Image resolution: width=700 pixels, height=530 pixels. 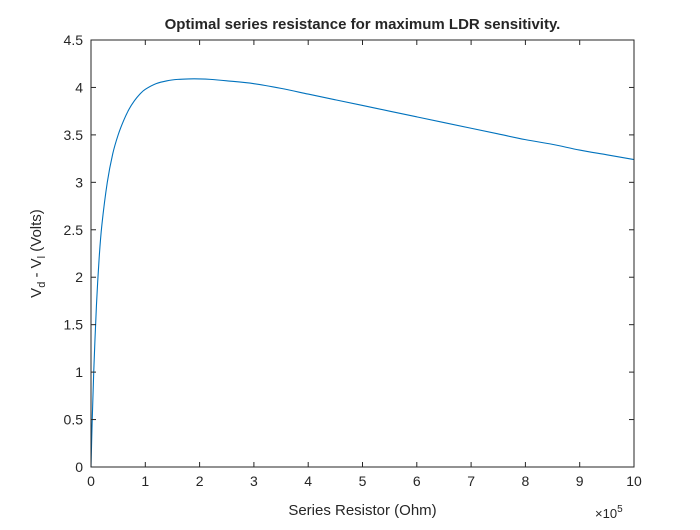 What do you see at coordinates (620, 509) in the screenshot?
I see `x-exponent-power: 5` at bounding box center [620, 509].